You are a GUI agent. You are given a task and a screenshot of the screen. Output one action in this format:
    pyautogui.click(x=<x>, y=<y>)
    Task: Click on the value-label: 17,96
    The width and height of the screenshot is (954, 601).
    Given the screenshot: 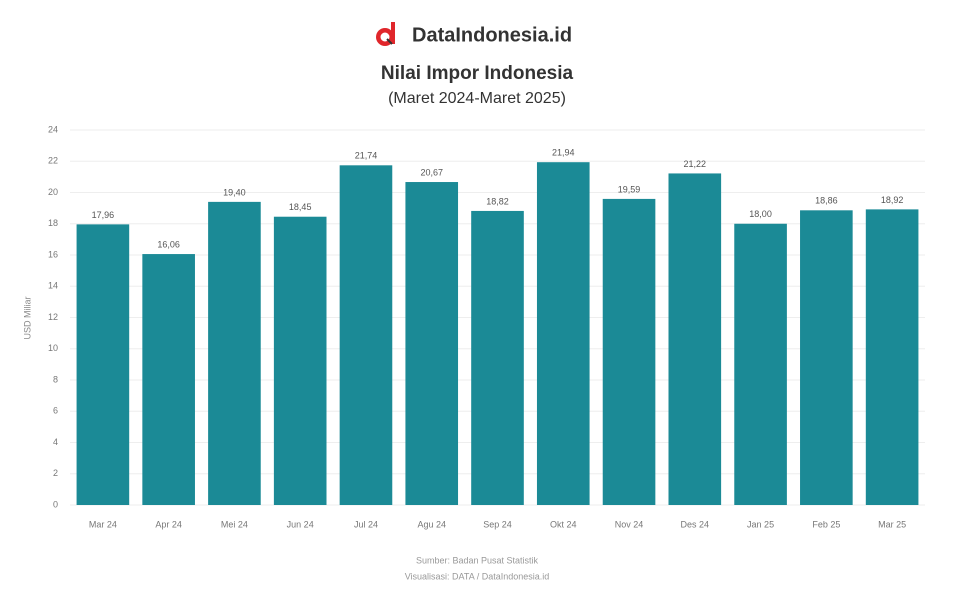 What is the action you would take?
    pyautogui.click(x=103, y=215)
    